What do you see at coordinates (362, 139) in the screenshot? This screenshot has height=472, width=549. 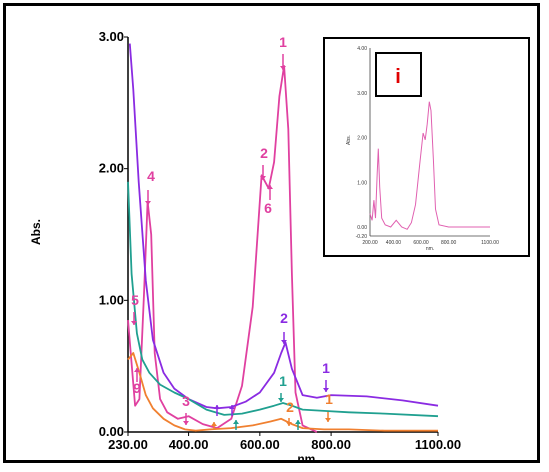 I see `inset-y-tick-label: 2.00` at bounding box center [362, 139].